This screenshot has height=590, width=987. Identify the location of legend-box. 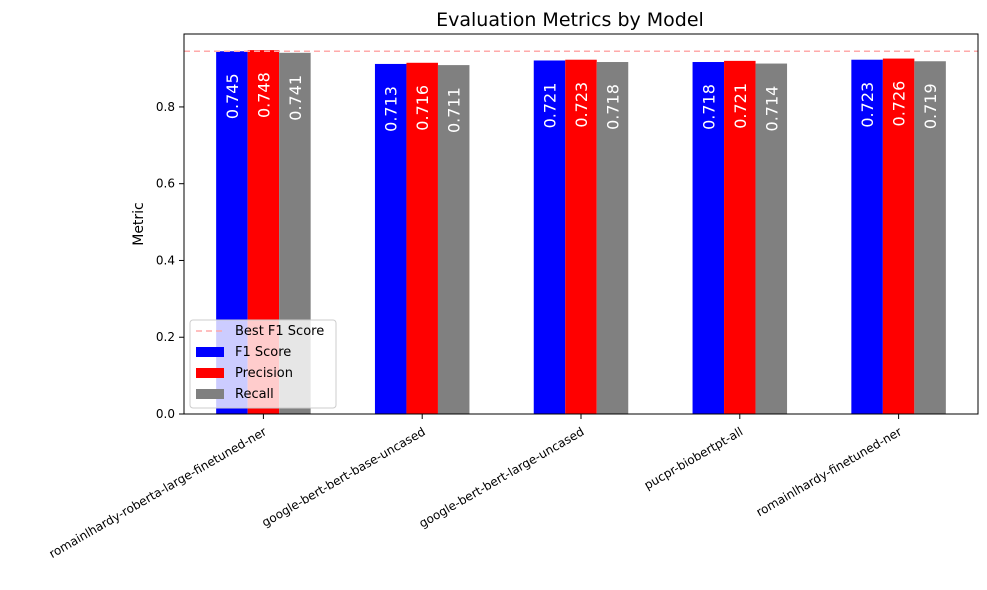
(263, 364).